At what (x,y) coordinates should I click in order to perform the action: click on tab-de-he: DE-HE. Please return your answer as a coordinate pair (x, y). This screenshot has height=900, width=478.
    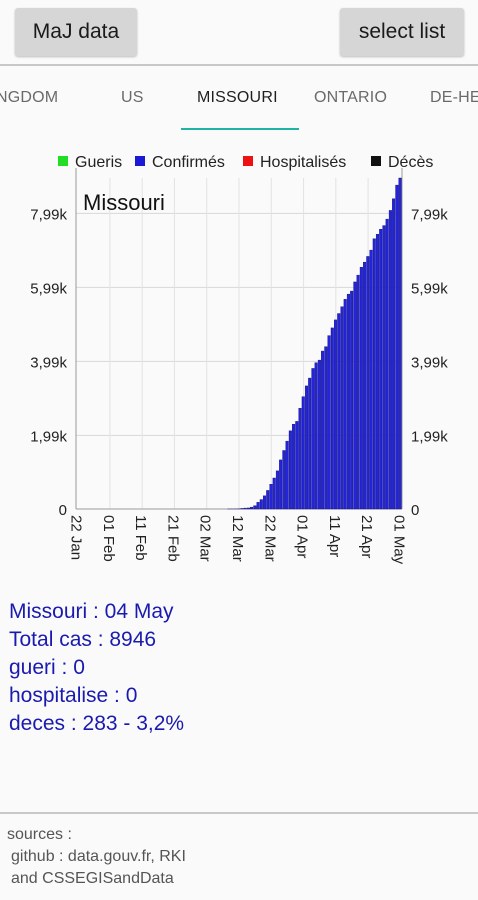
    Looking at the image, I should click on (454, 97).